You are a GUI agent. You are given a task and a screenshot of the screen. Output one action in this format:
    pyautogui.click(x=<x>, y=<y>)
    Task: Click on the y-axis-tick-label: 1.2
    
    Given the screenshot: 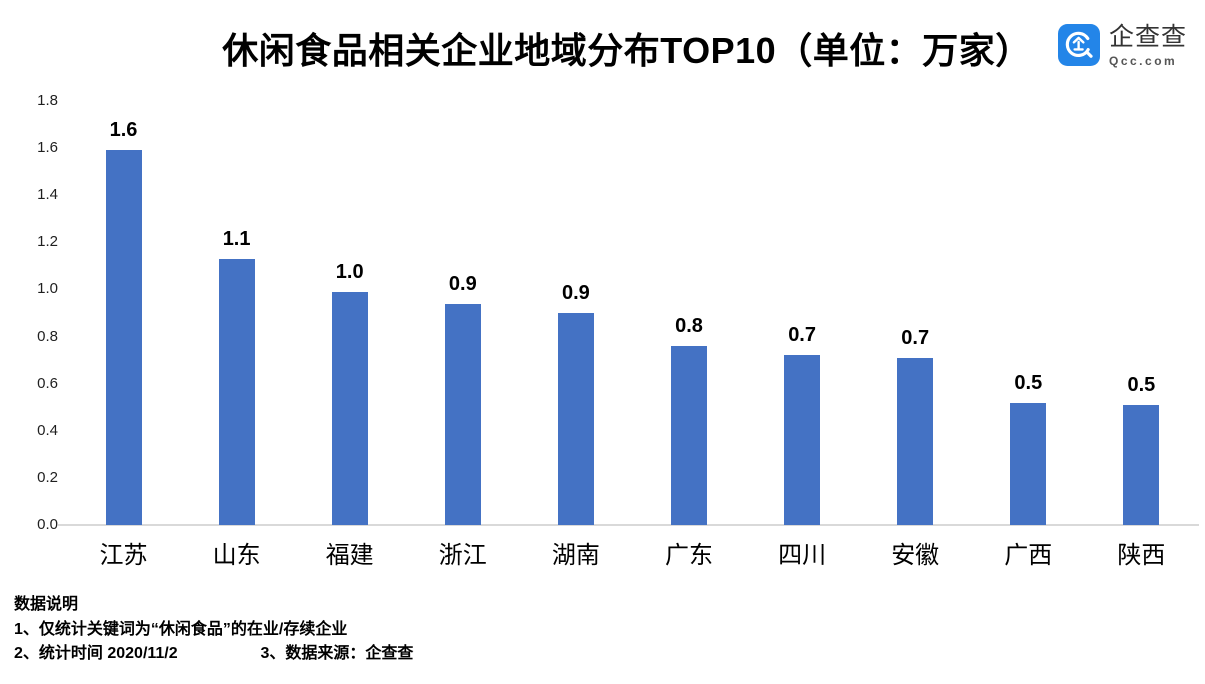 What is the action you would take?
    pyautogui.click(x=47, y=242)
    